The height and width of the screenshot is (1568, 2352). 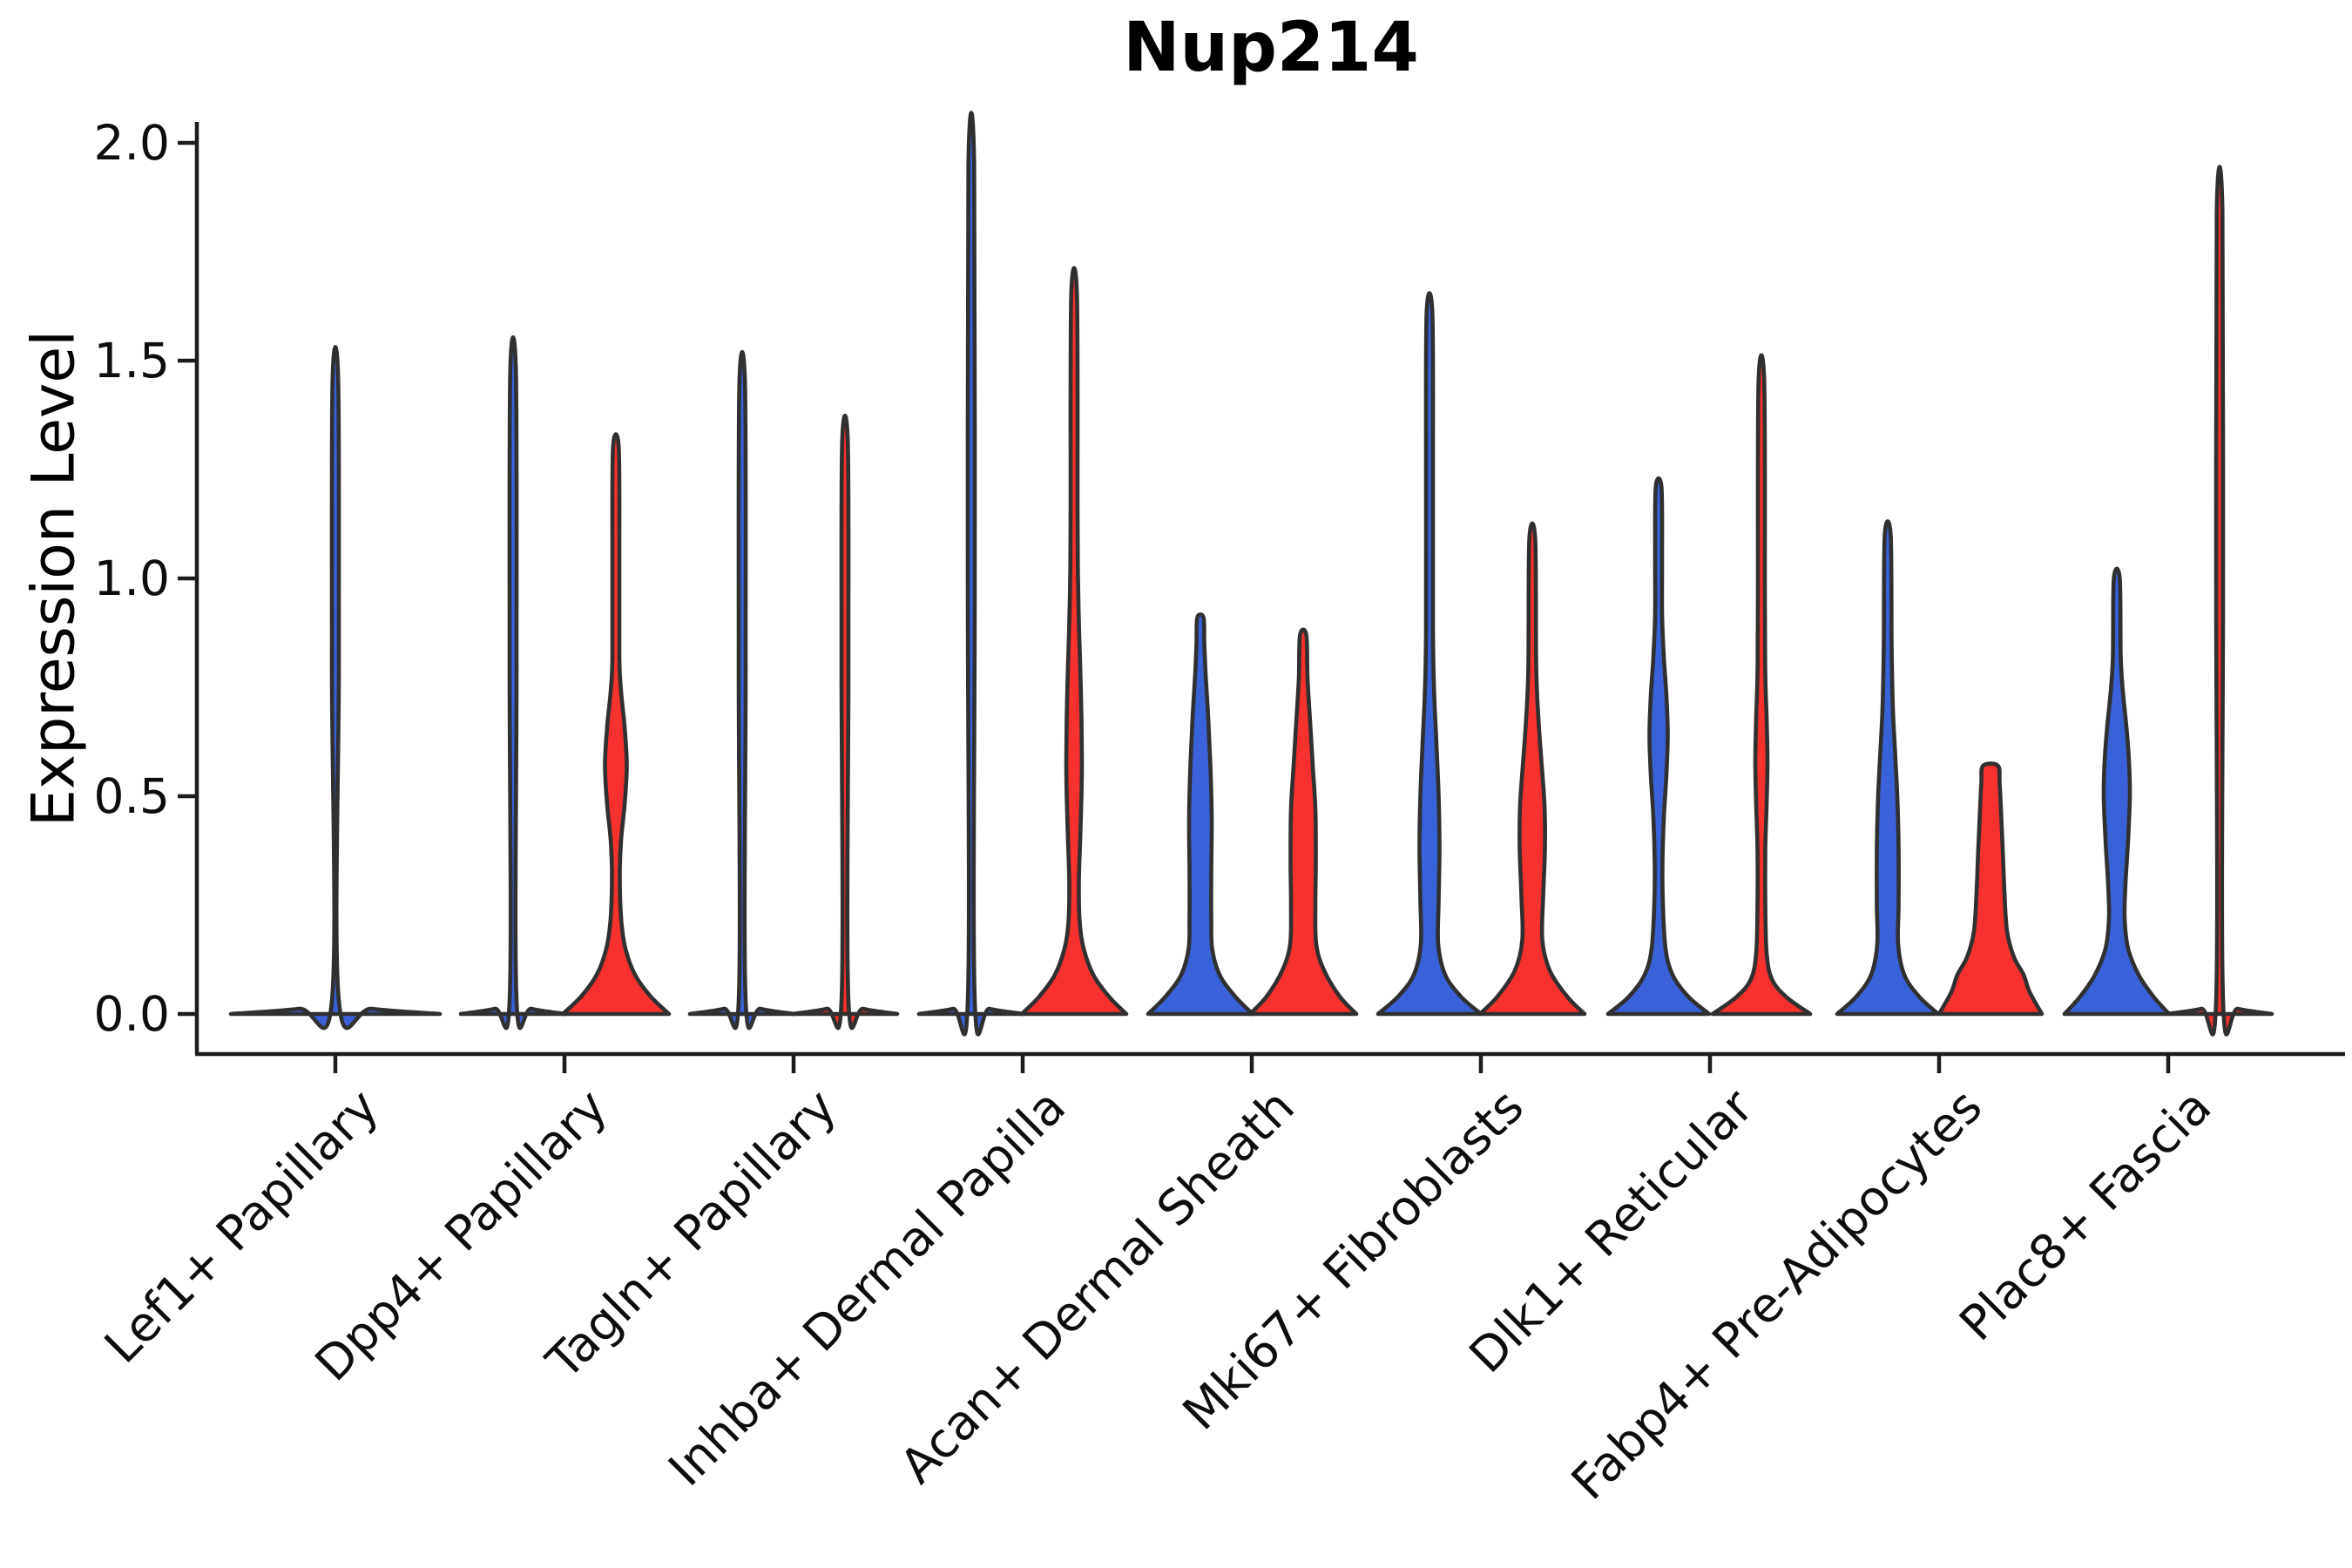 What do you see at coordinates (2219, 601) in the screenshot?
I see `violin-plac8-fascia-red` at bounding box center [2219, 601].